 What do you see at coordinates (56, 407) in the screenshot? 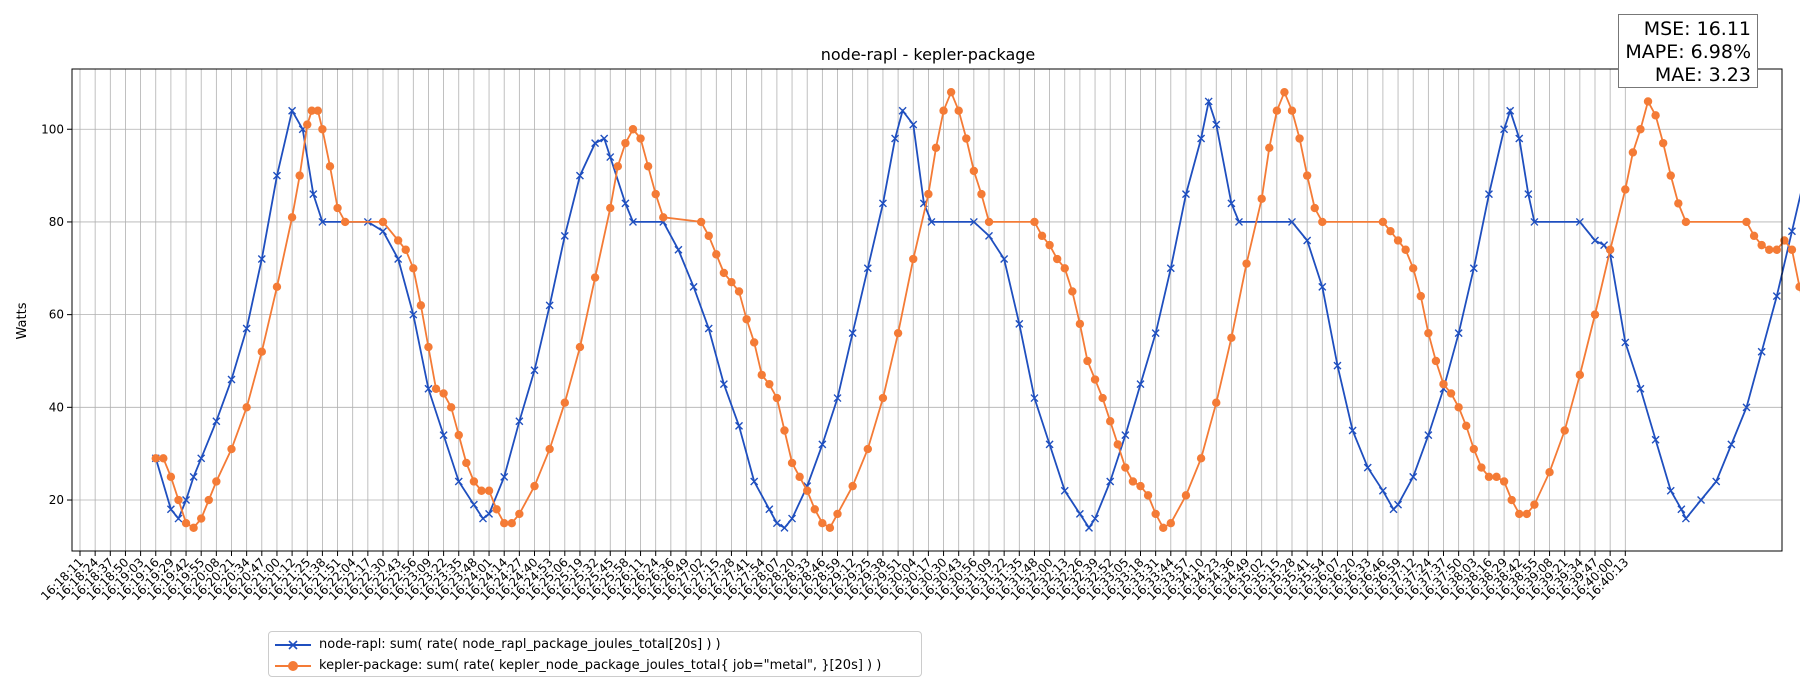
I see `y-tick-label: 40` at bounding box center [56, 407].